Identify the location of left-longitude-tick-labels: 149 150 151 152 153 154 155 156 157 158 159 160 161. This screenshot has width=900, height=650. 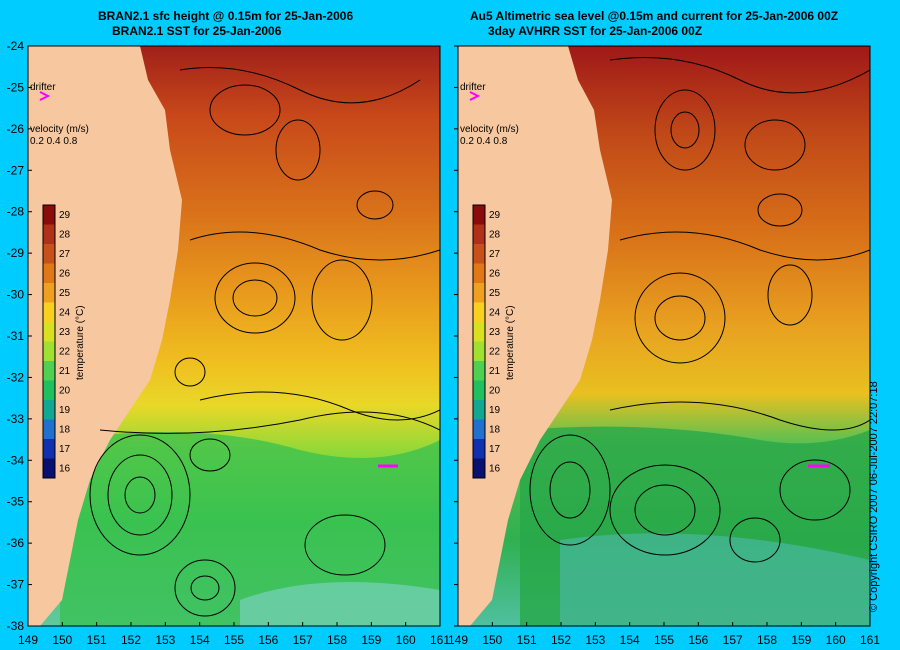
(234, 634).